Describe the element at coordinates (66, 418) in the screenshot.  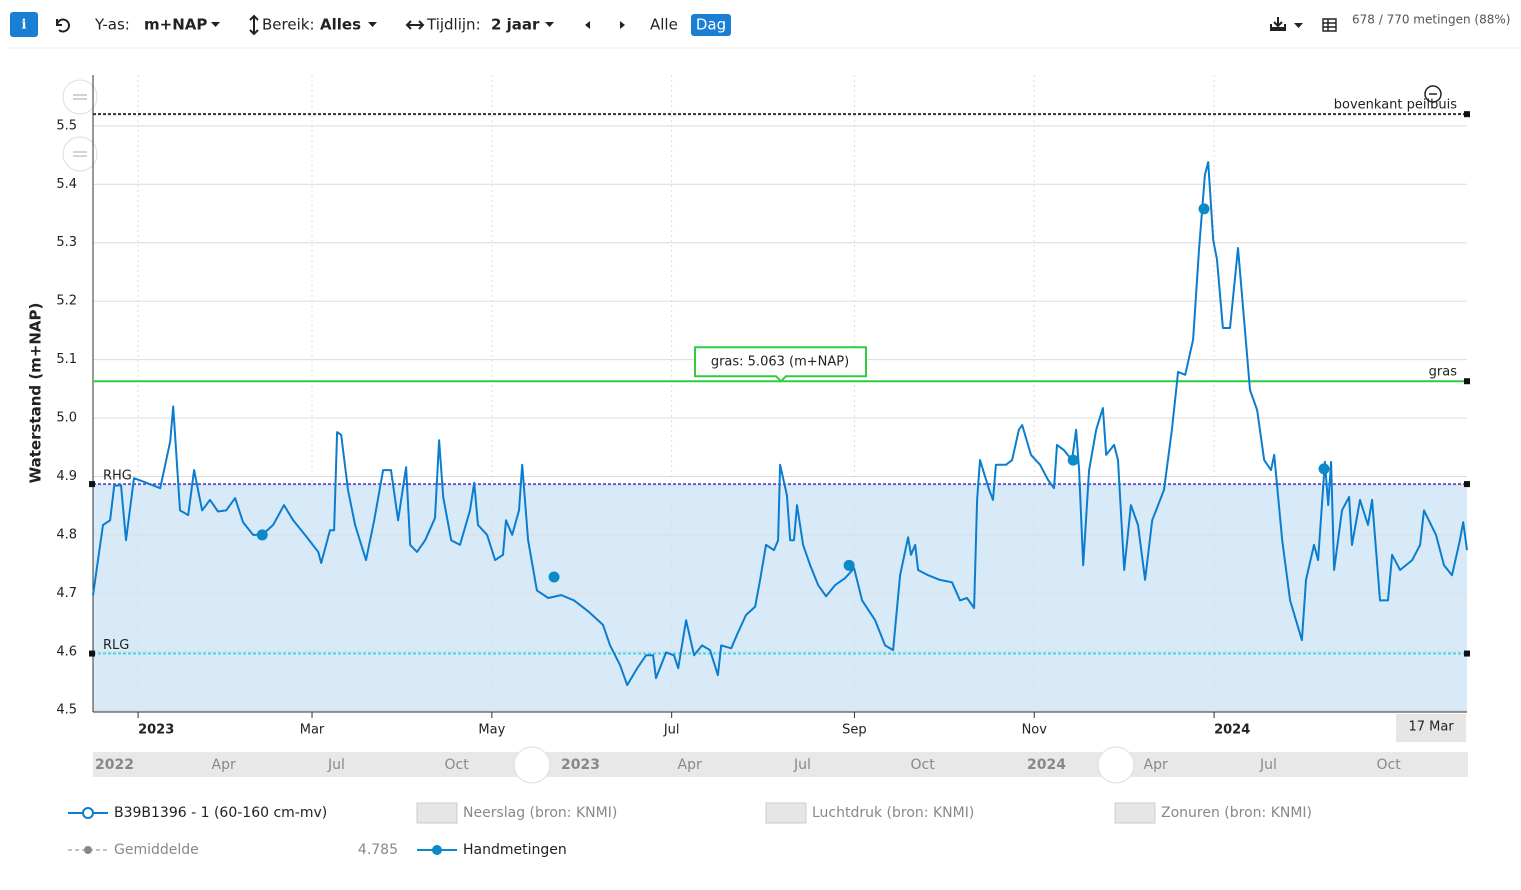
I see `y-tick-label: 5.0` at that location.